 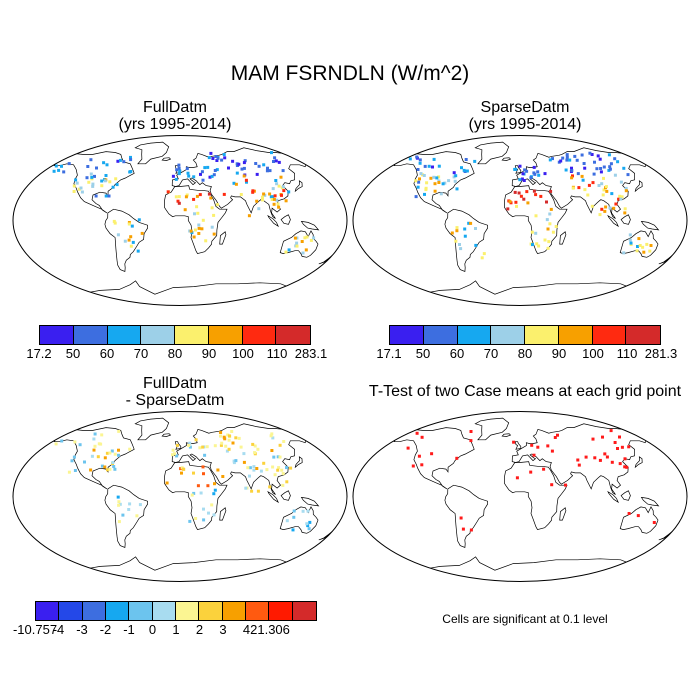 What do you see at coordinates (180, 293) in the screenshot?
I see `coastline-antarctica` at bounding box center [180, 293].